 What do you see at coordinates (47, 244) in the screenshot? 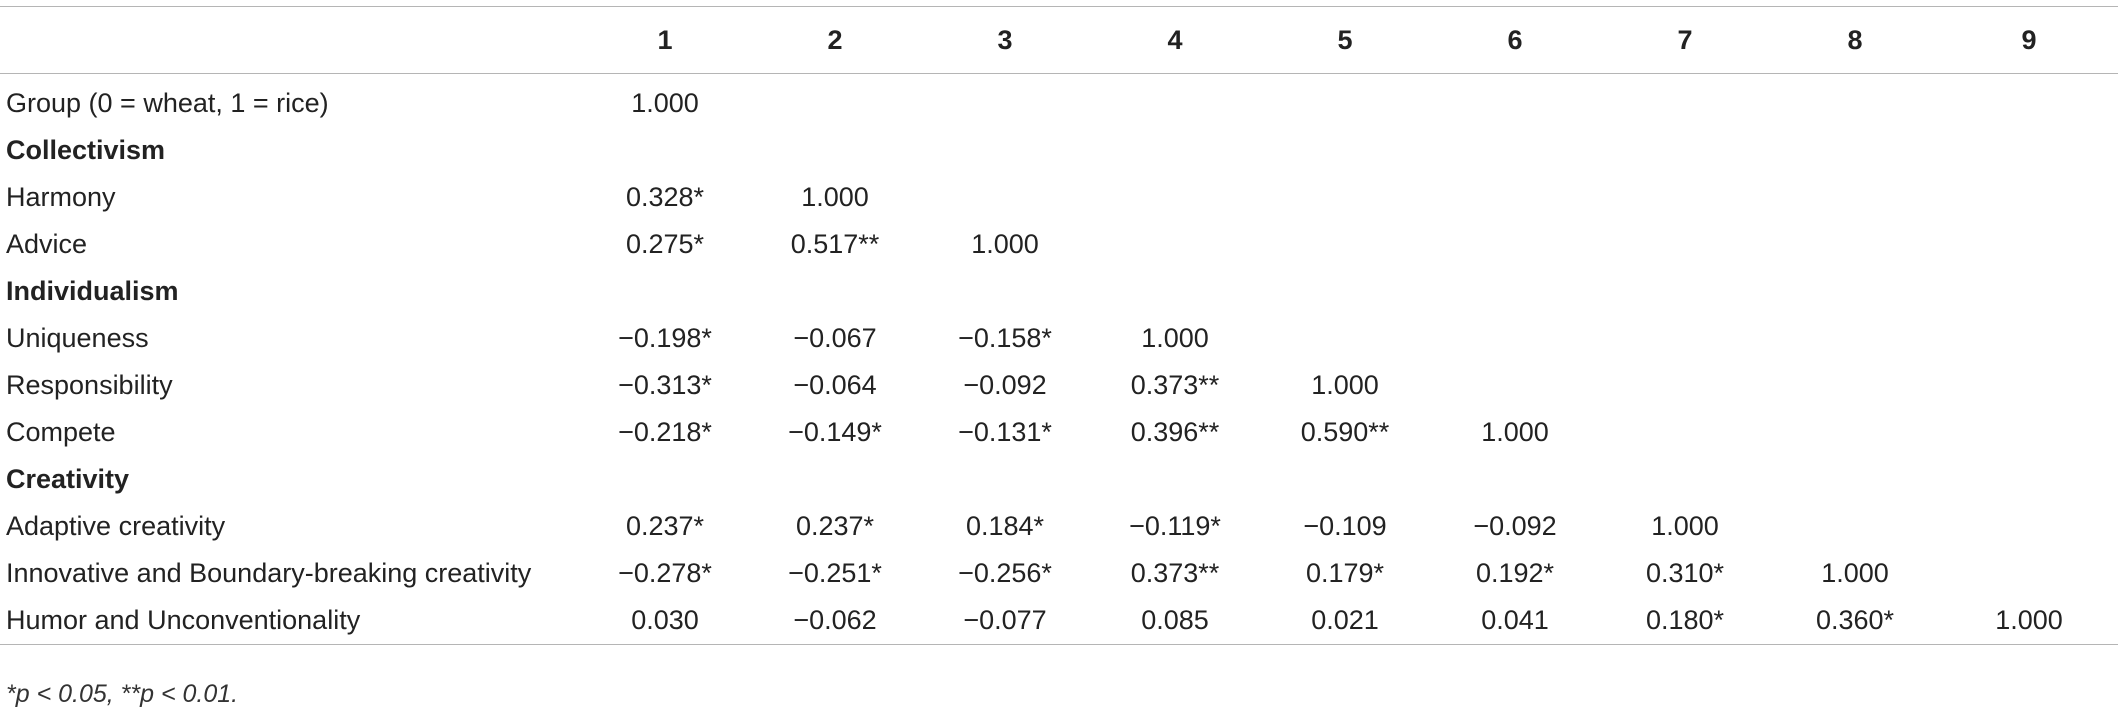
I see `row-label: Advice` at bounding box center [47, 244].